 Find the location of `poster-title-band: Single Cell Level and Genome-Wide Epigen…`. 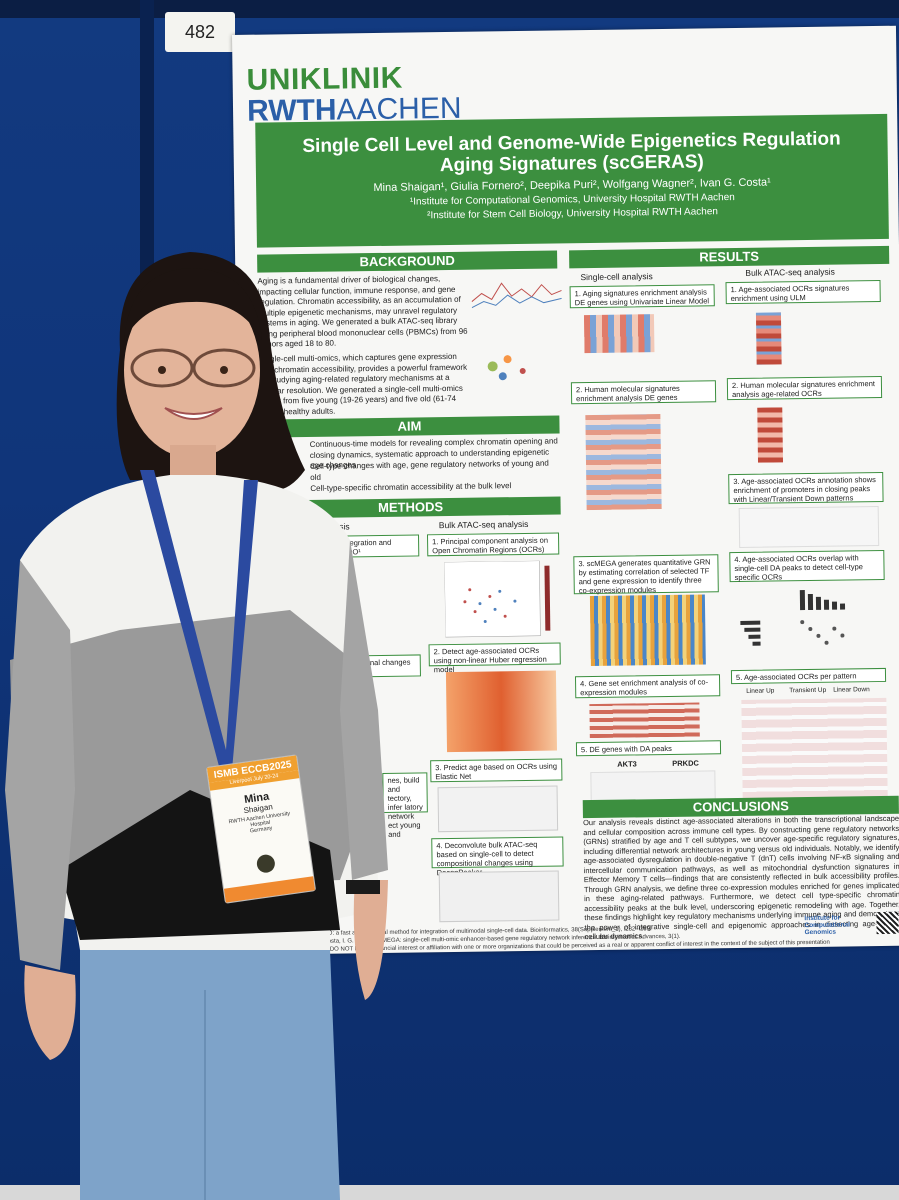

poster-title-band: Single Cell Level and Genome-Wide Epigen… is located at coordinates (572, 180).